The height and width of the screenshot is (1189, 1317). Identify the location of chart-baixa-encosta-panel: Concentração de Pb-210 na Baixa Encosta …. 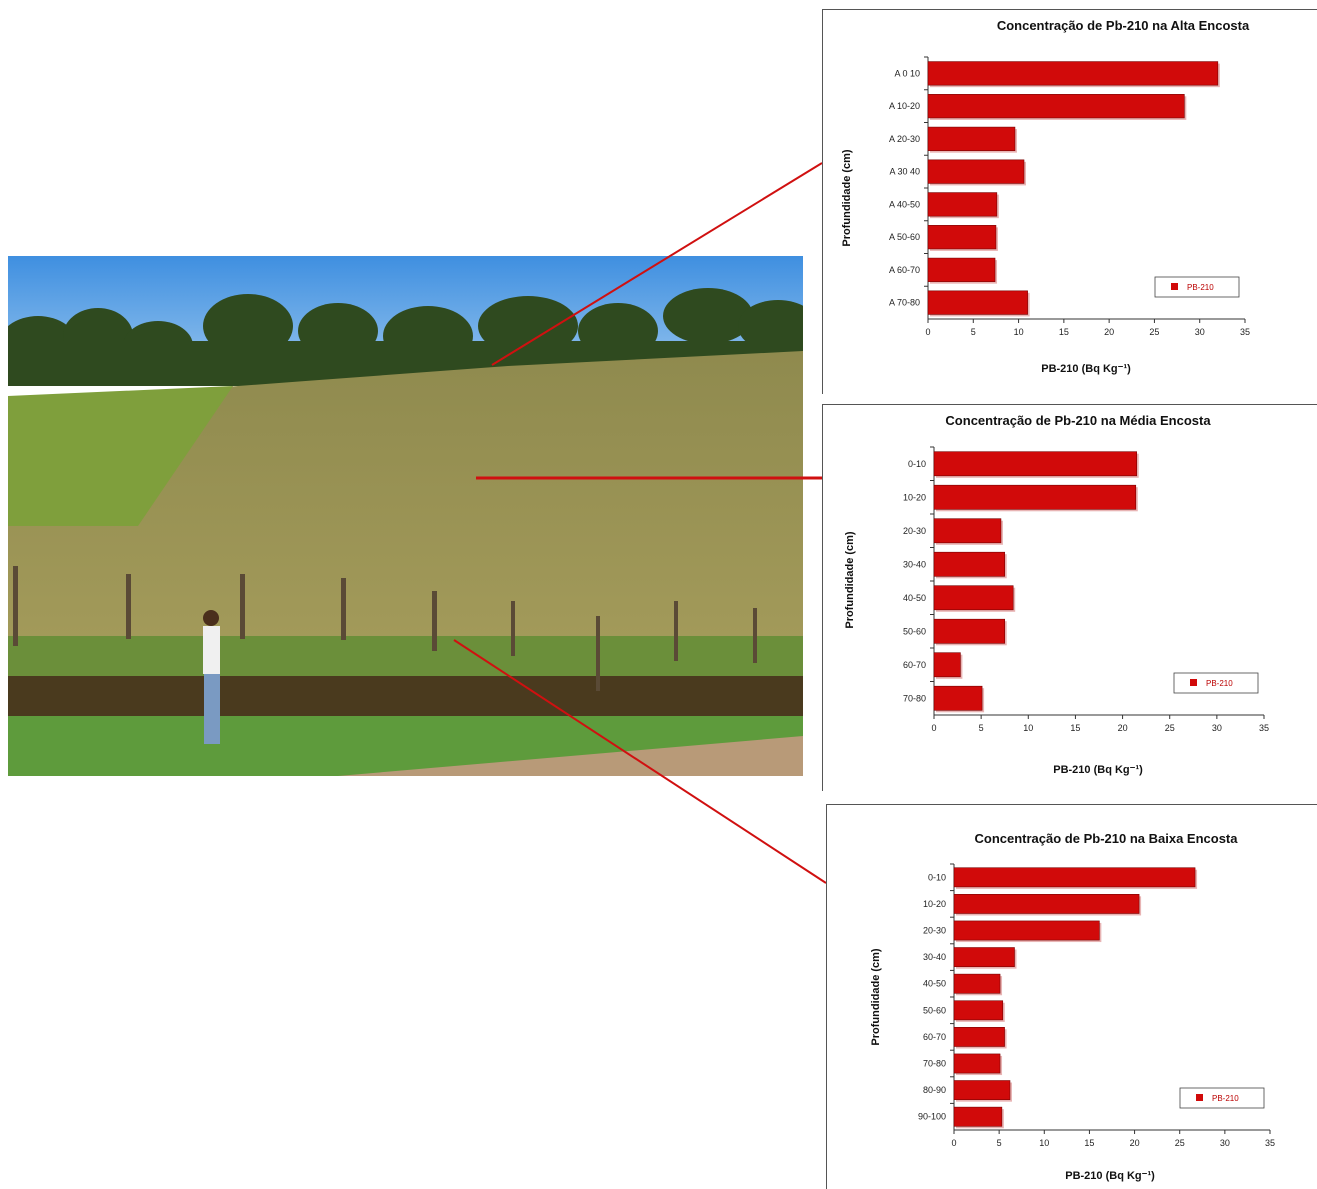
(1071, 996).